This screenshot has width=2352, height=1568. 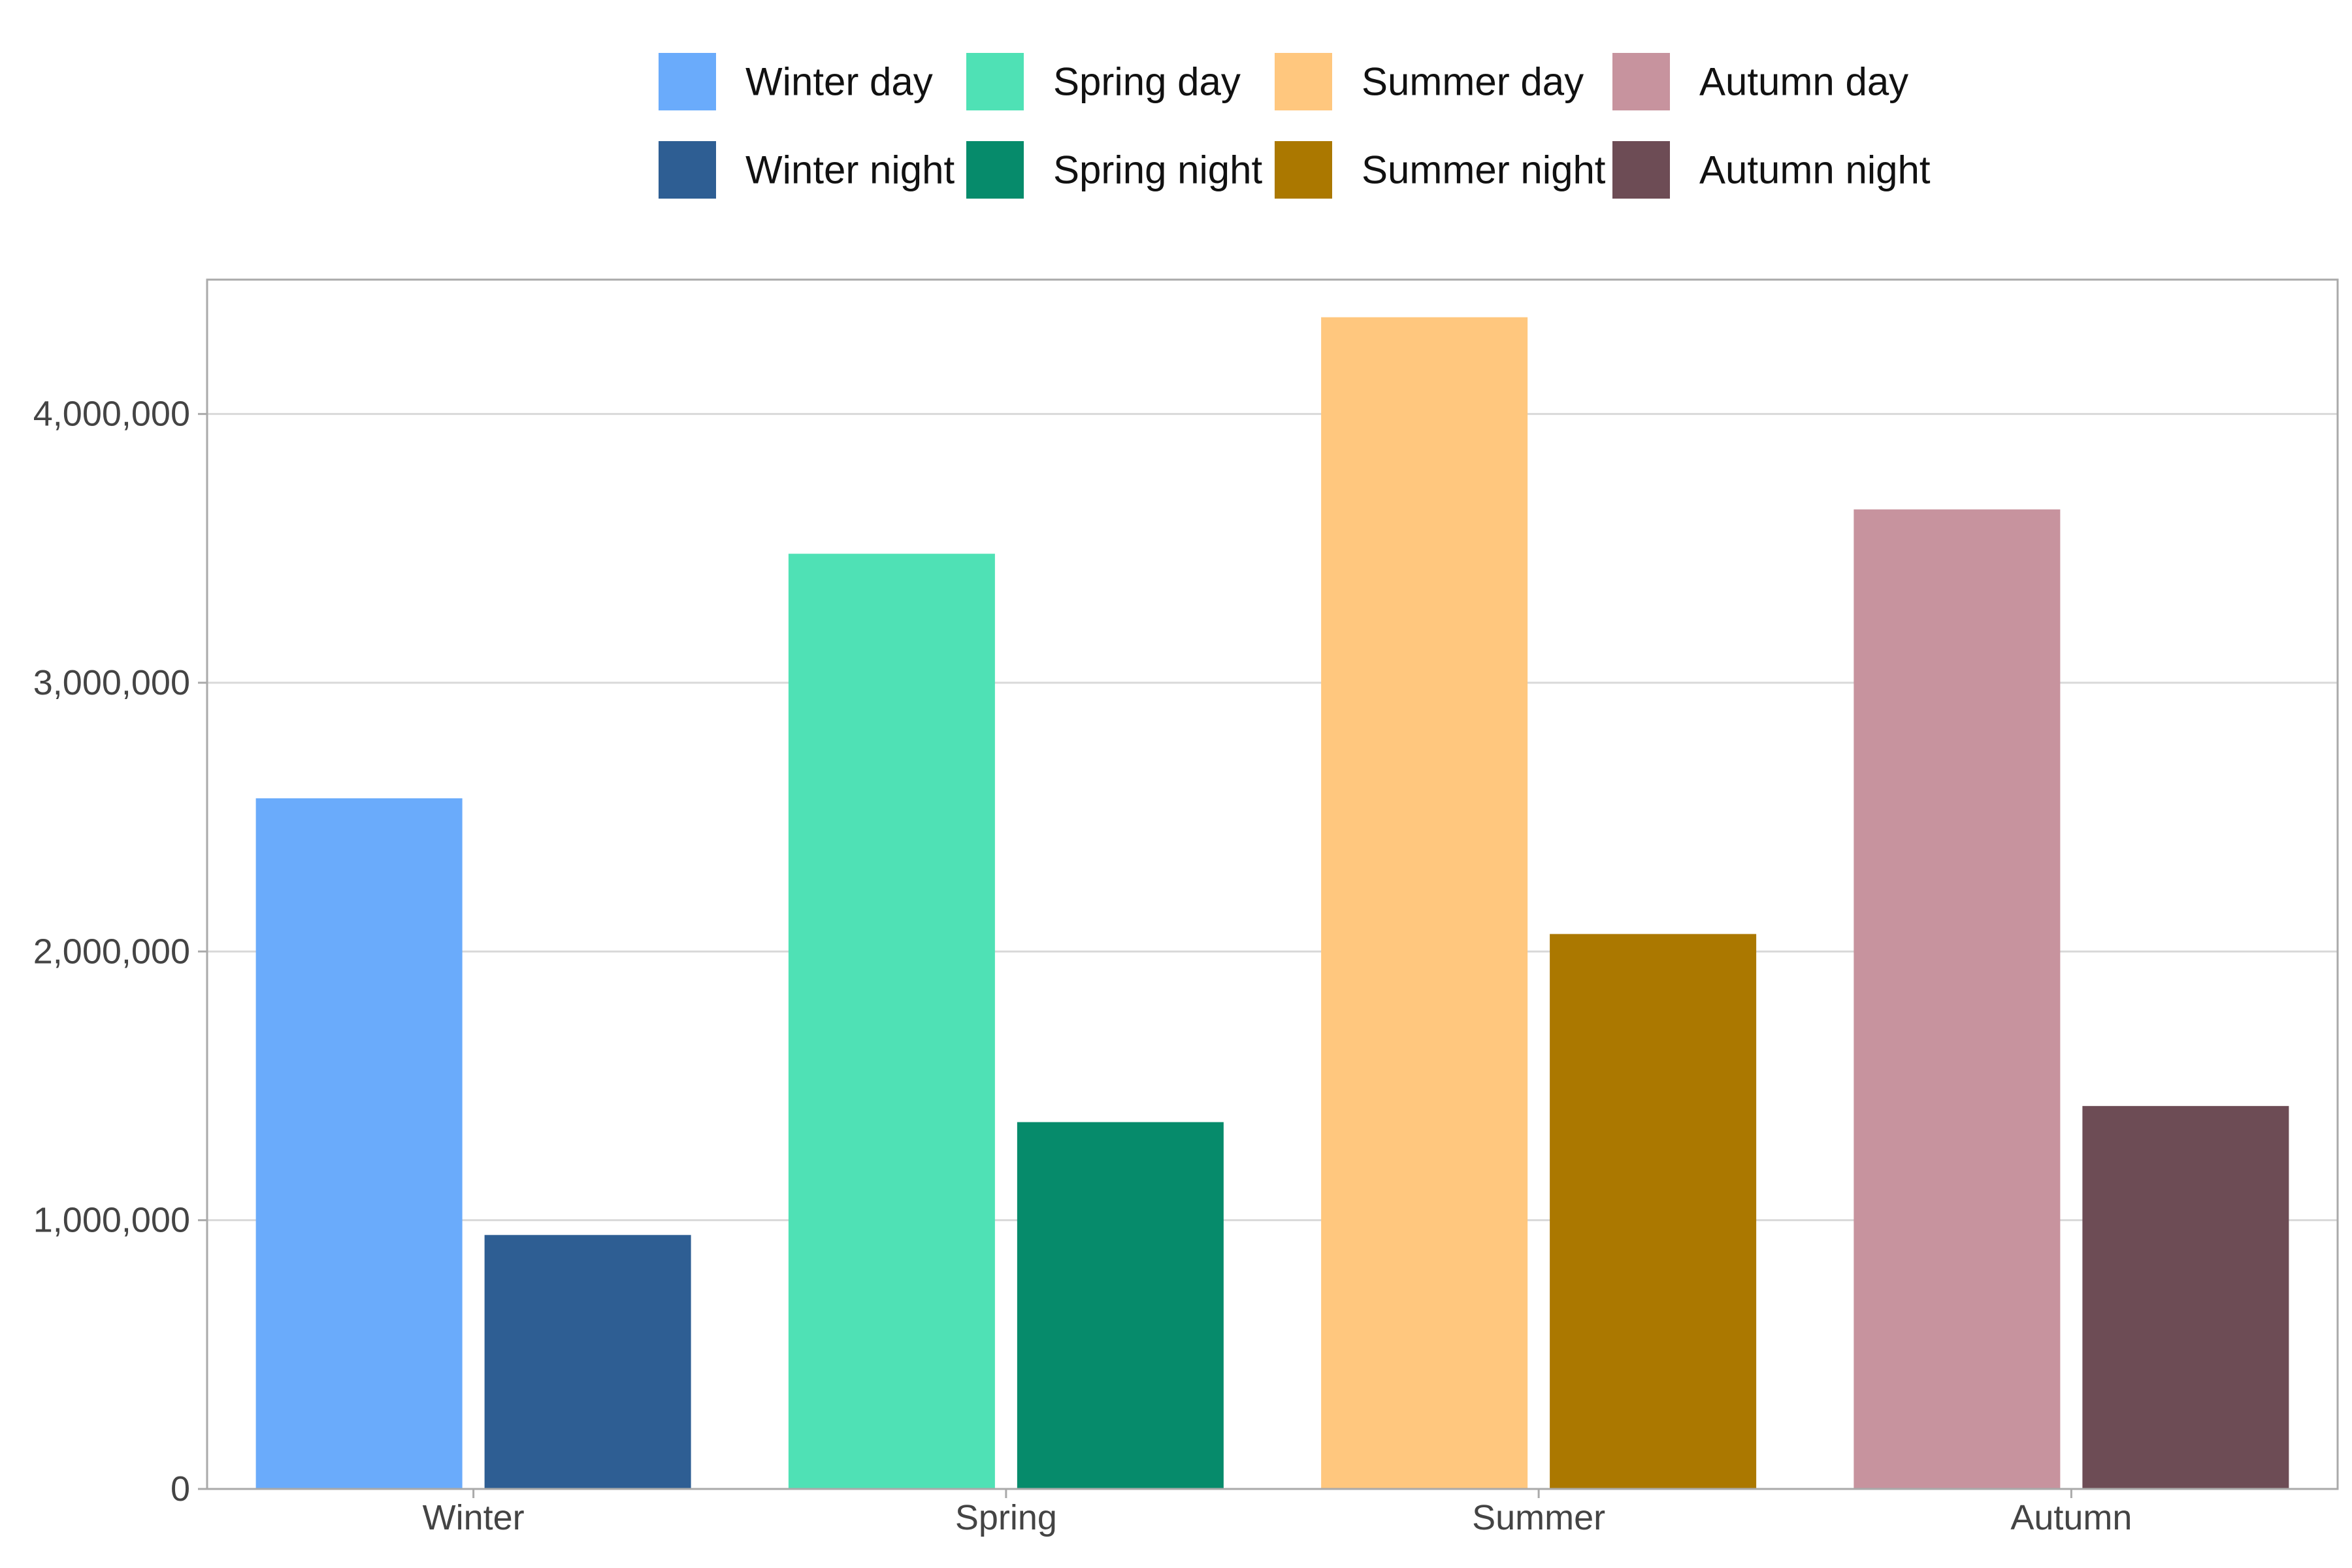 I want to click on legend-item-autumn-night: Autumn night, so click(x=1771, y=170).